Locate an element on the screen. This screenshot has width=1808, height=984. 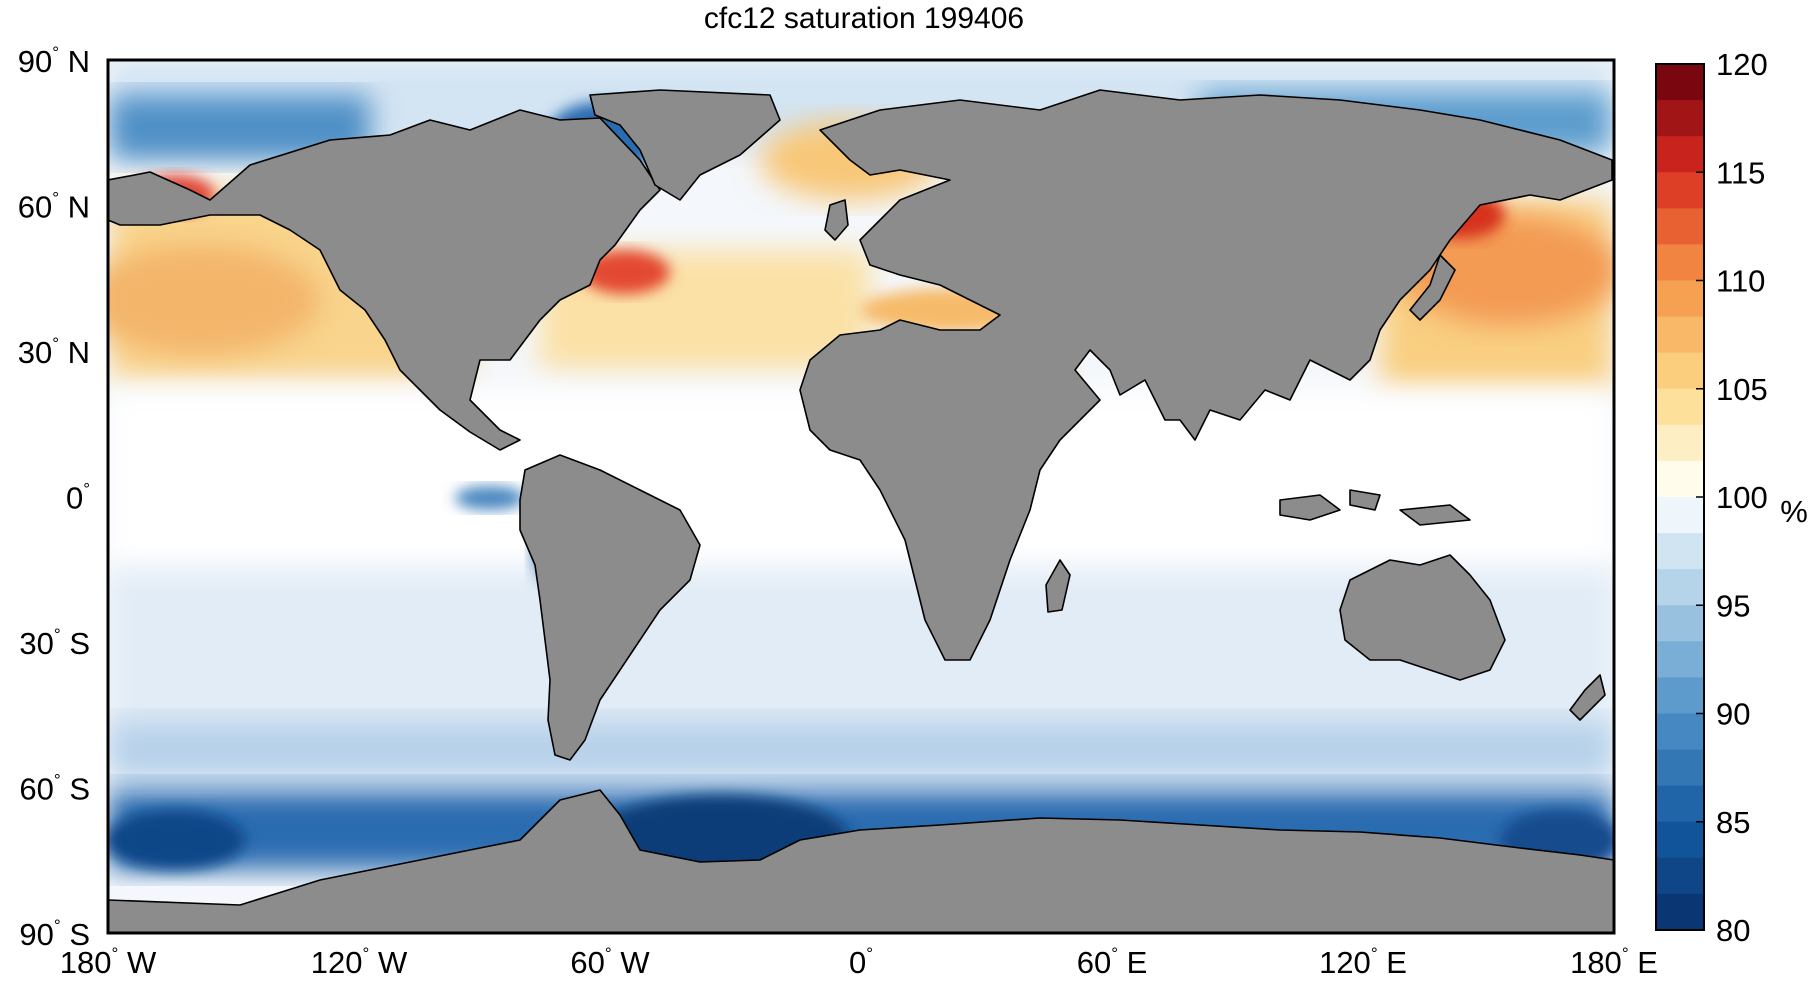
map-title: cfc12 saturation 199406 is located at coordinates (864, 18).